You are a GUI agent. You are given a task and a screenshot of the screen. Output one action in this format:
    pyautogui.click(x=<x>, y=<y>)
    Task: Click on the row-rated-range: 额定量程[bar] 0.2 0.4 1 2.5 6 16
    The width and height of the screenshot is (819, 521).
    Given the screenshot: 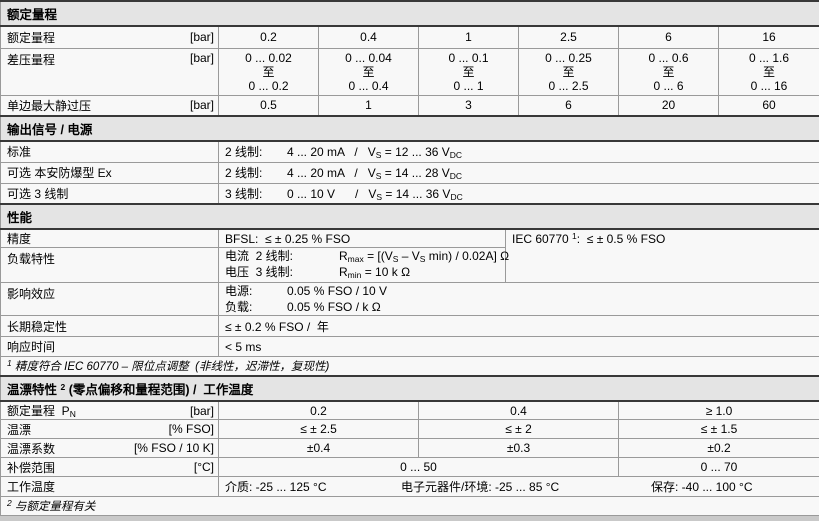 What is the action you would take?
    pyautogui.click(x=410, y=37)
    